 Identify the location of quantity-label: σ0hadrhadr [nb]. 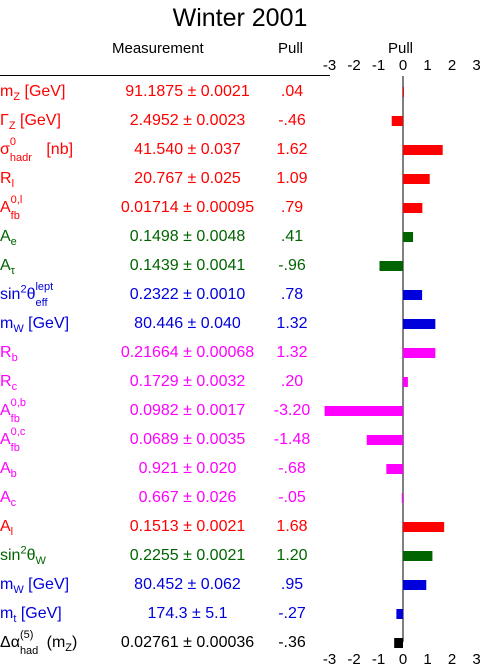
(37, 150).